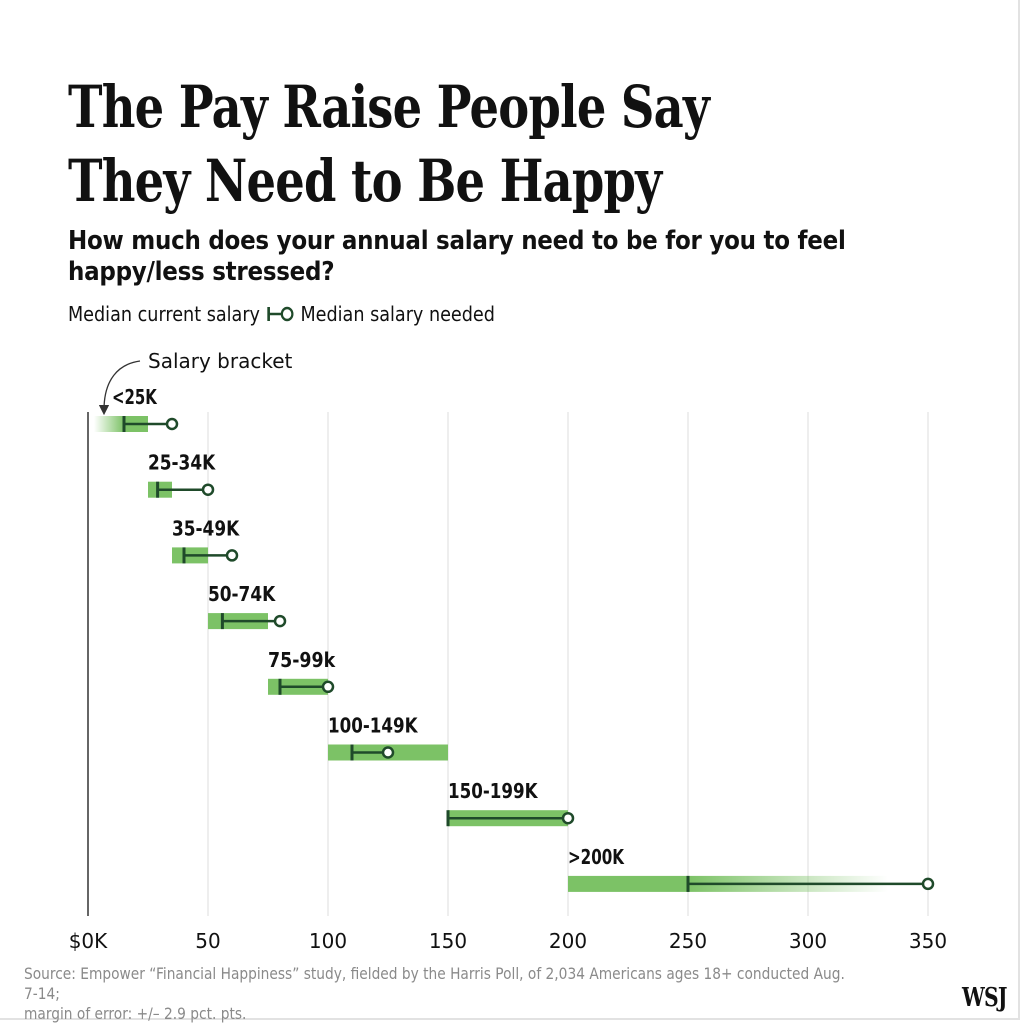 The height and width of the screenshot is (1024, 1024). Describe the element at coordinates (397, 314) in the screenshot. I see `legend-needed-label: Median salary needed` at that location.